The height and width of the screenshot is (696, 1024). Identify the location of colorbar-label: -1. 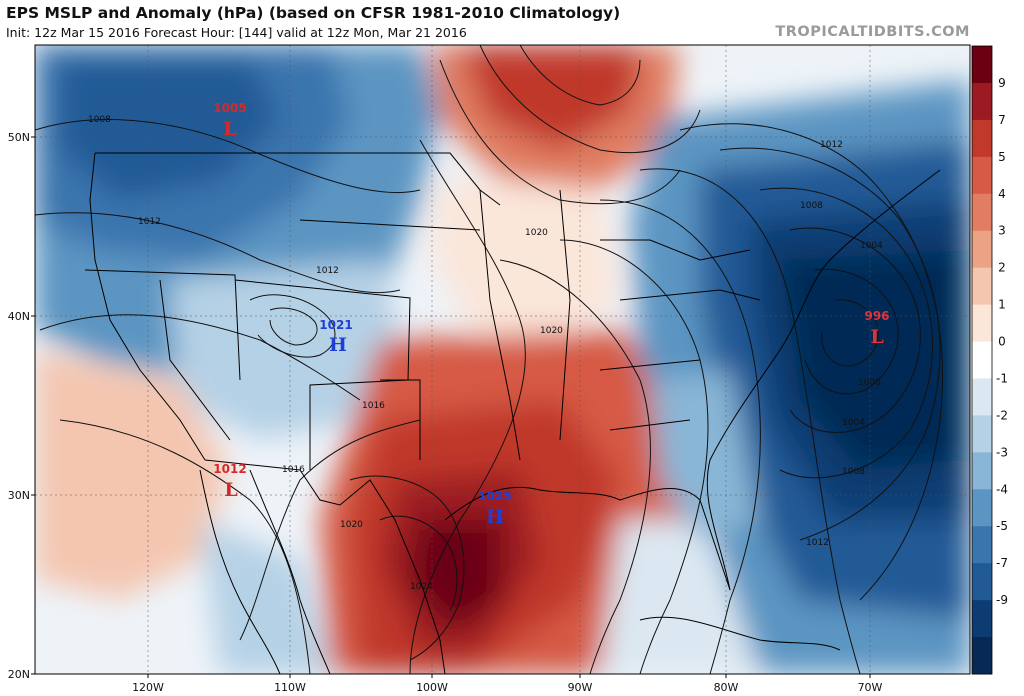
(1002, 378).